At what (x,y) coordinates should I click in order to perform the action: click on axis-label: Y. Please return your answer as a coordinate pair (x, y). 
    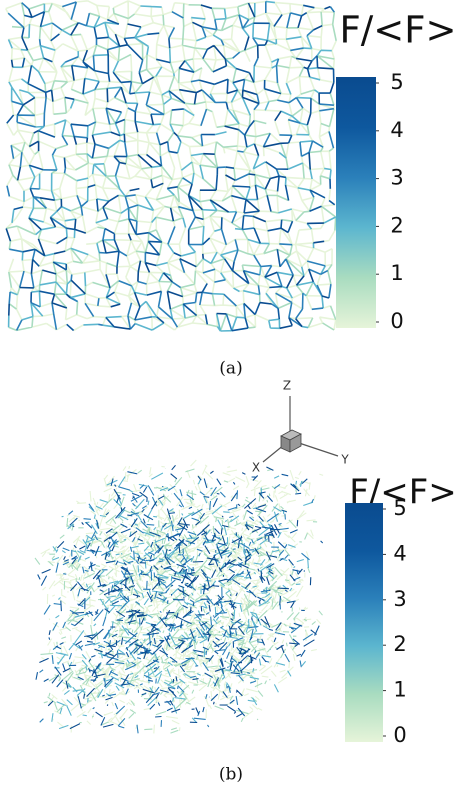
    Looking at the image, I should click on (344, 460).